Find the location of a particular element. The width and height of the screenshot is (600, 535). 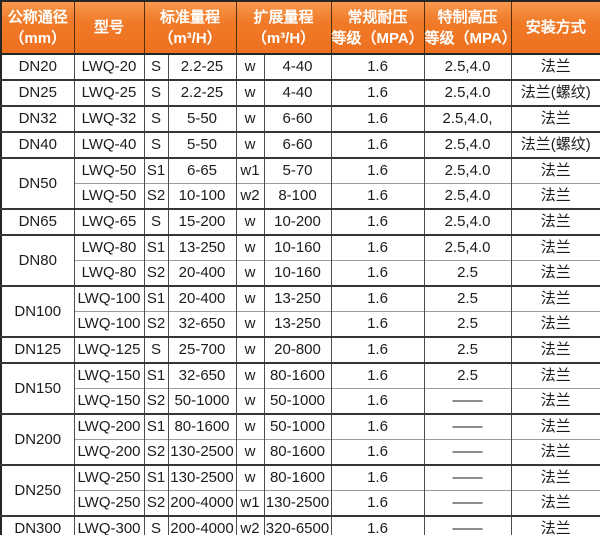

cell-extended-range: 5-70 is located at coordinates (297, 170).